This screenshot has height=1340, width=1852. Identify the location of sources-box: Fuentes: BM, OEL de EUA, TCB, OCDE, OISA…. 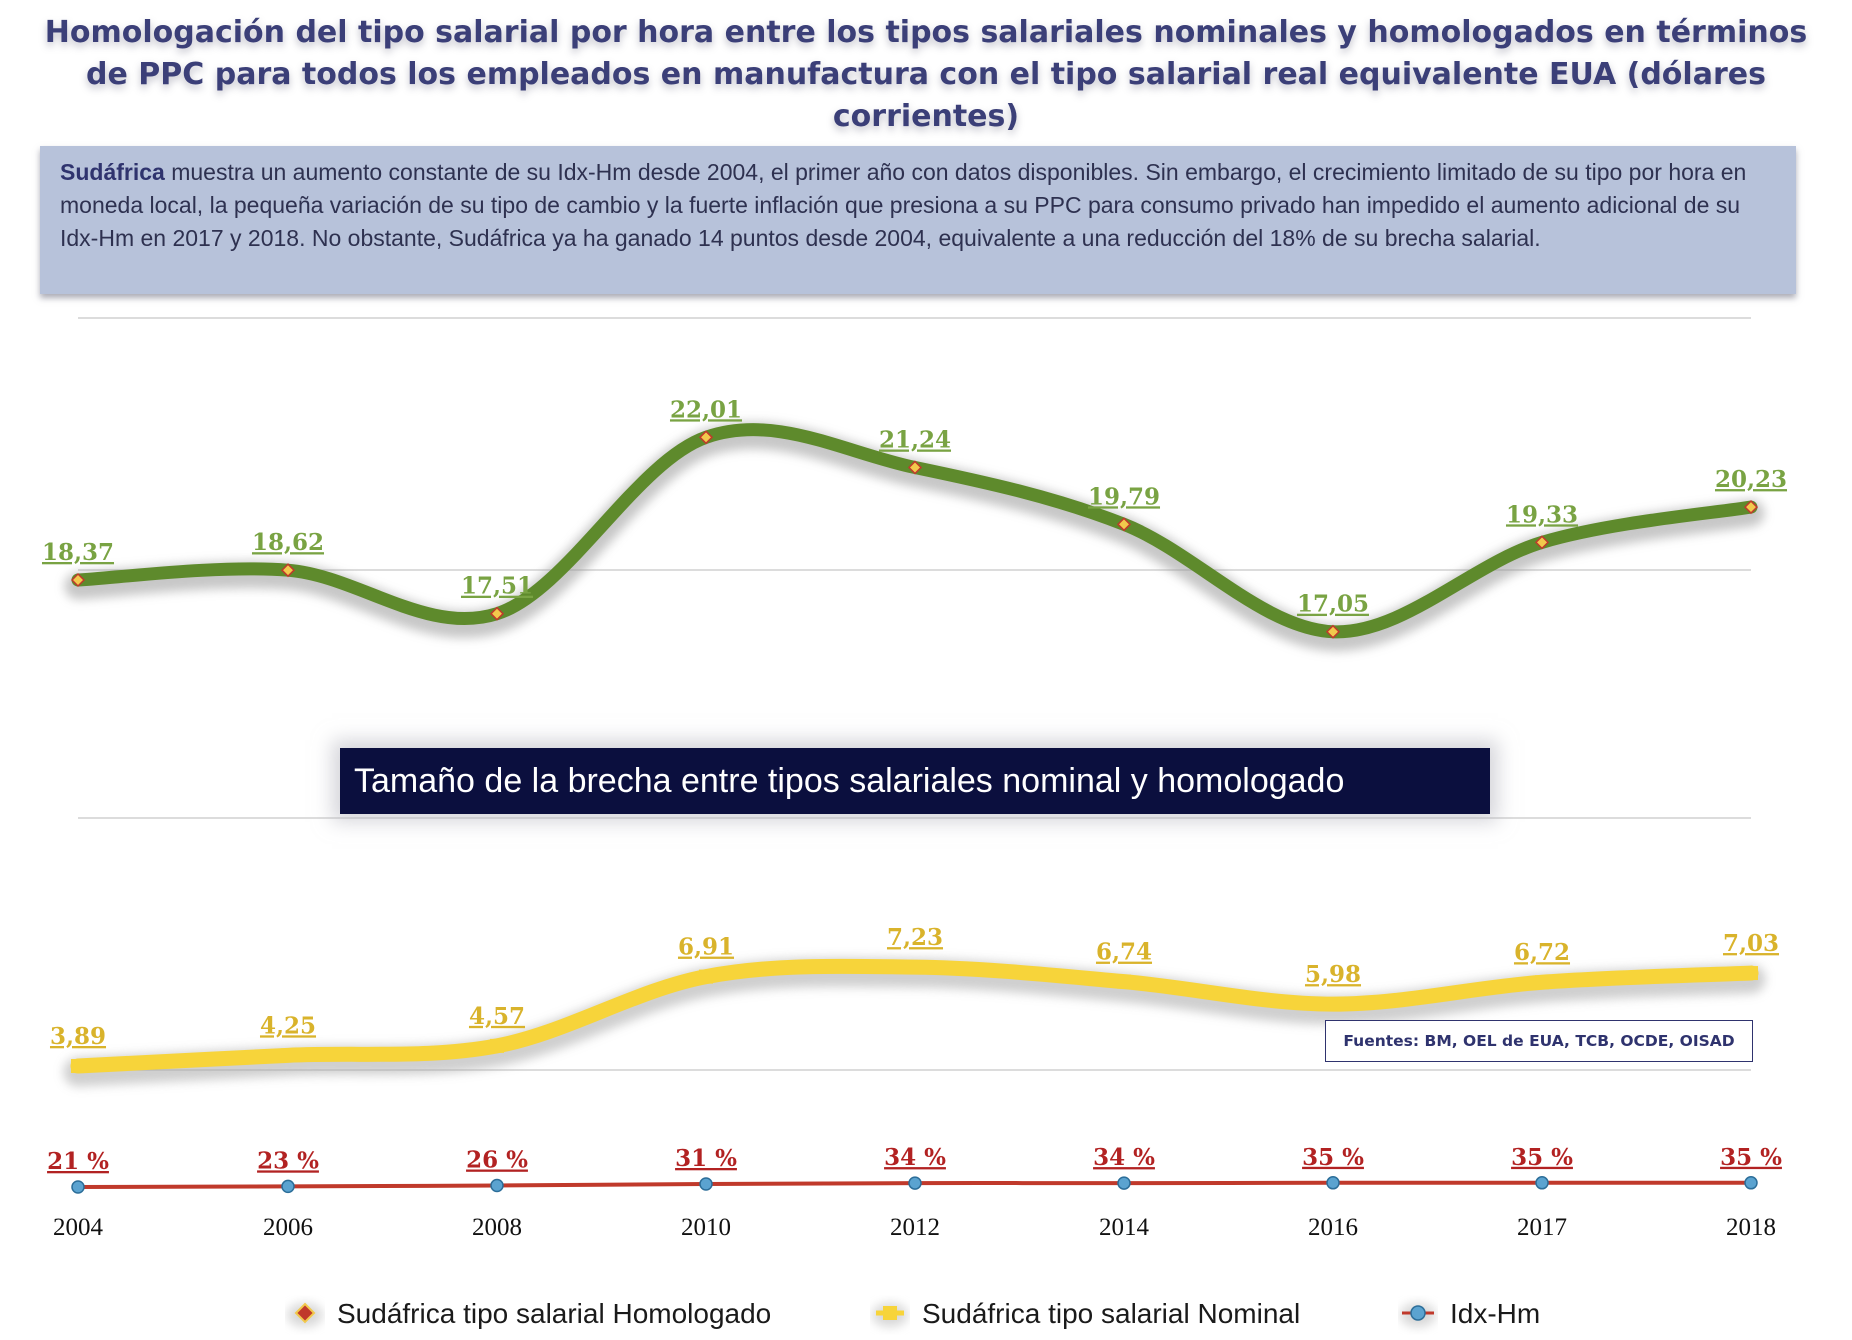
(1539, 1041).